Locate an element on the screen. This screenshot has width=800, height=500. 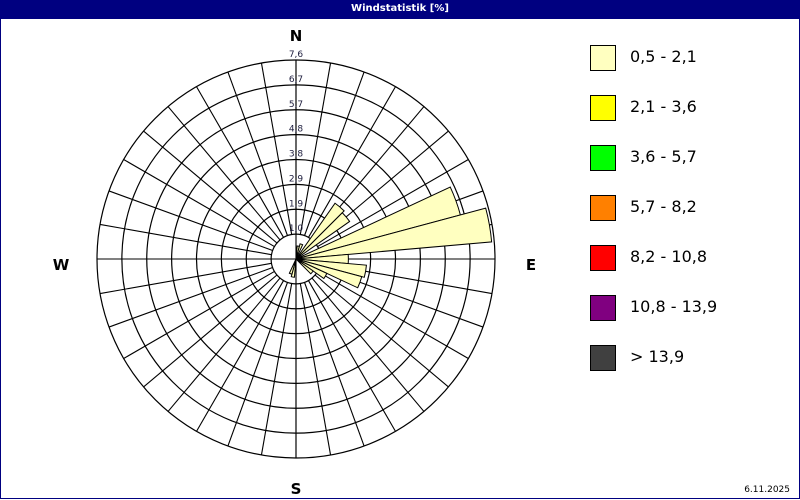
legend-label: > 13,9 is located at coordinates (657, 356).